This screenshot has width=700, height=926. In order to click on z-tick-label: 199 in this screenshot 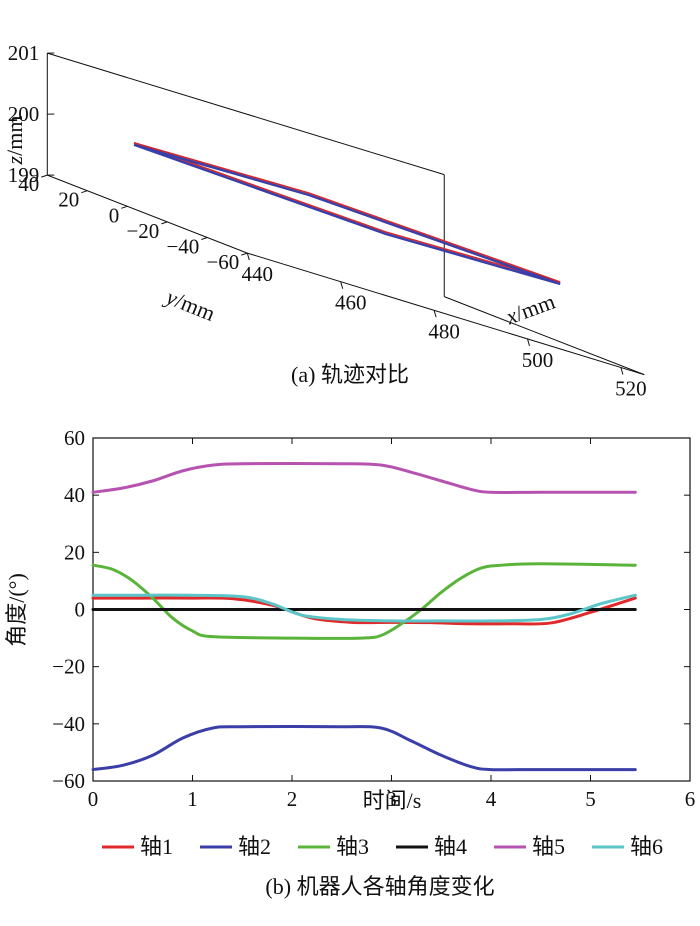, I will do `click(24, 175)`.